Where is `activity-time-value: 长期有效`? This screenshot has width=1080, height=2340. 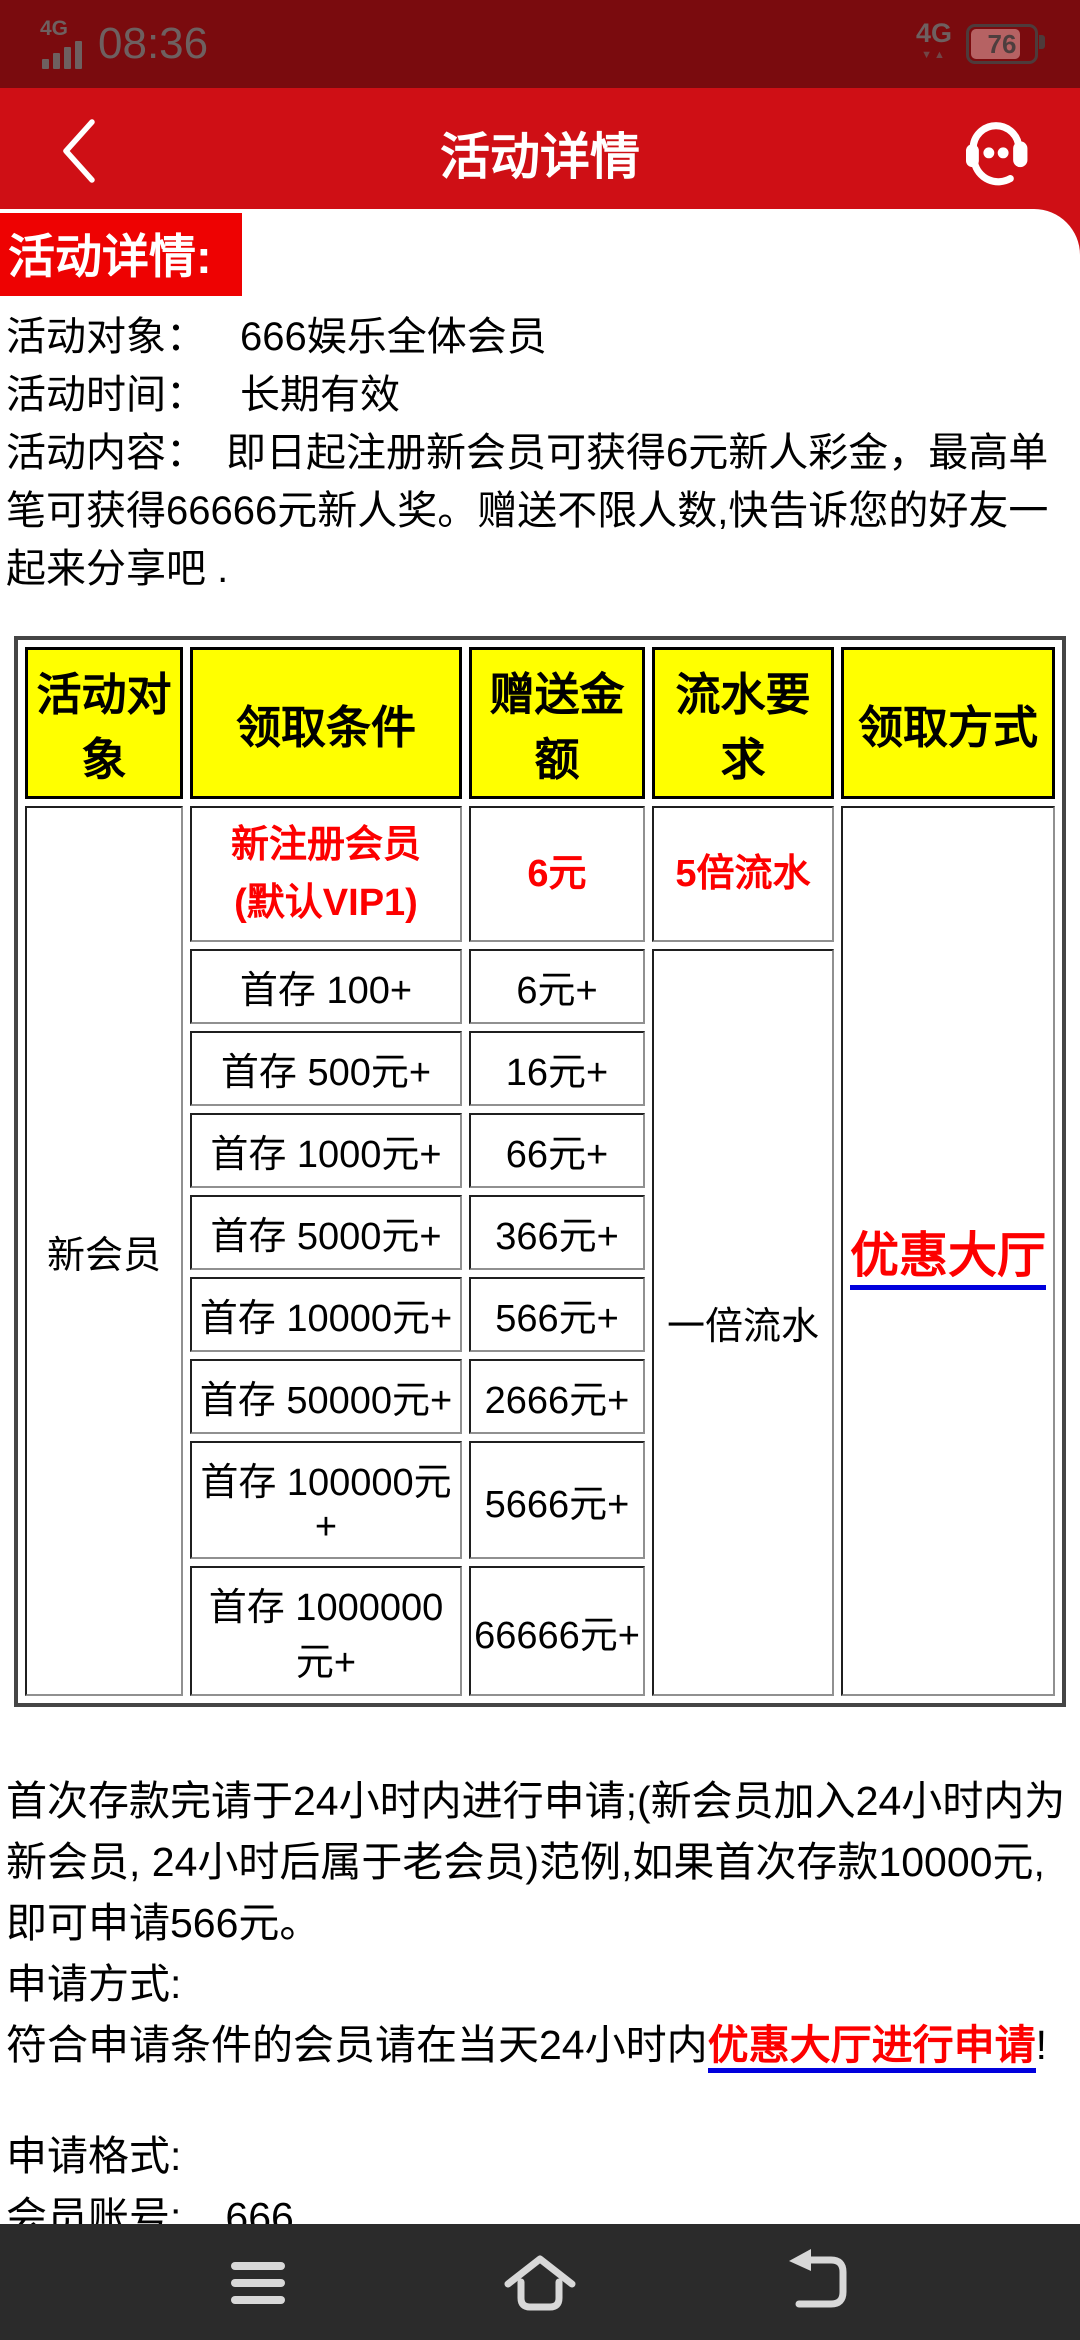 activity-time-value: 长期有效 is located at coordinates (320, 395).